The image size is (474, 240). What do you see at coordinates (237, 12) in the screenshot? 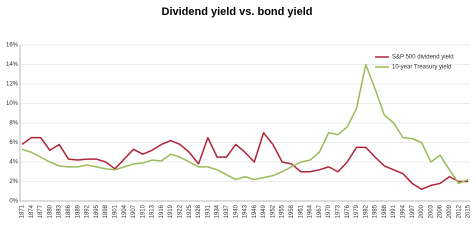
I see `chart-title: Dividend yield vs. bond yield` at bounding box center [237, 12].